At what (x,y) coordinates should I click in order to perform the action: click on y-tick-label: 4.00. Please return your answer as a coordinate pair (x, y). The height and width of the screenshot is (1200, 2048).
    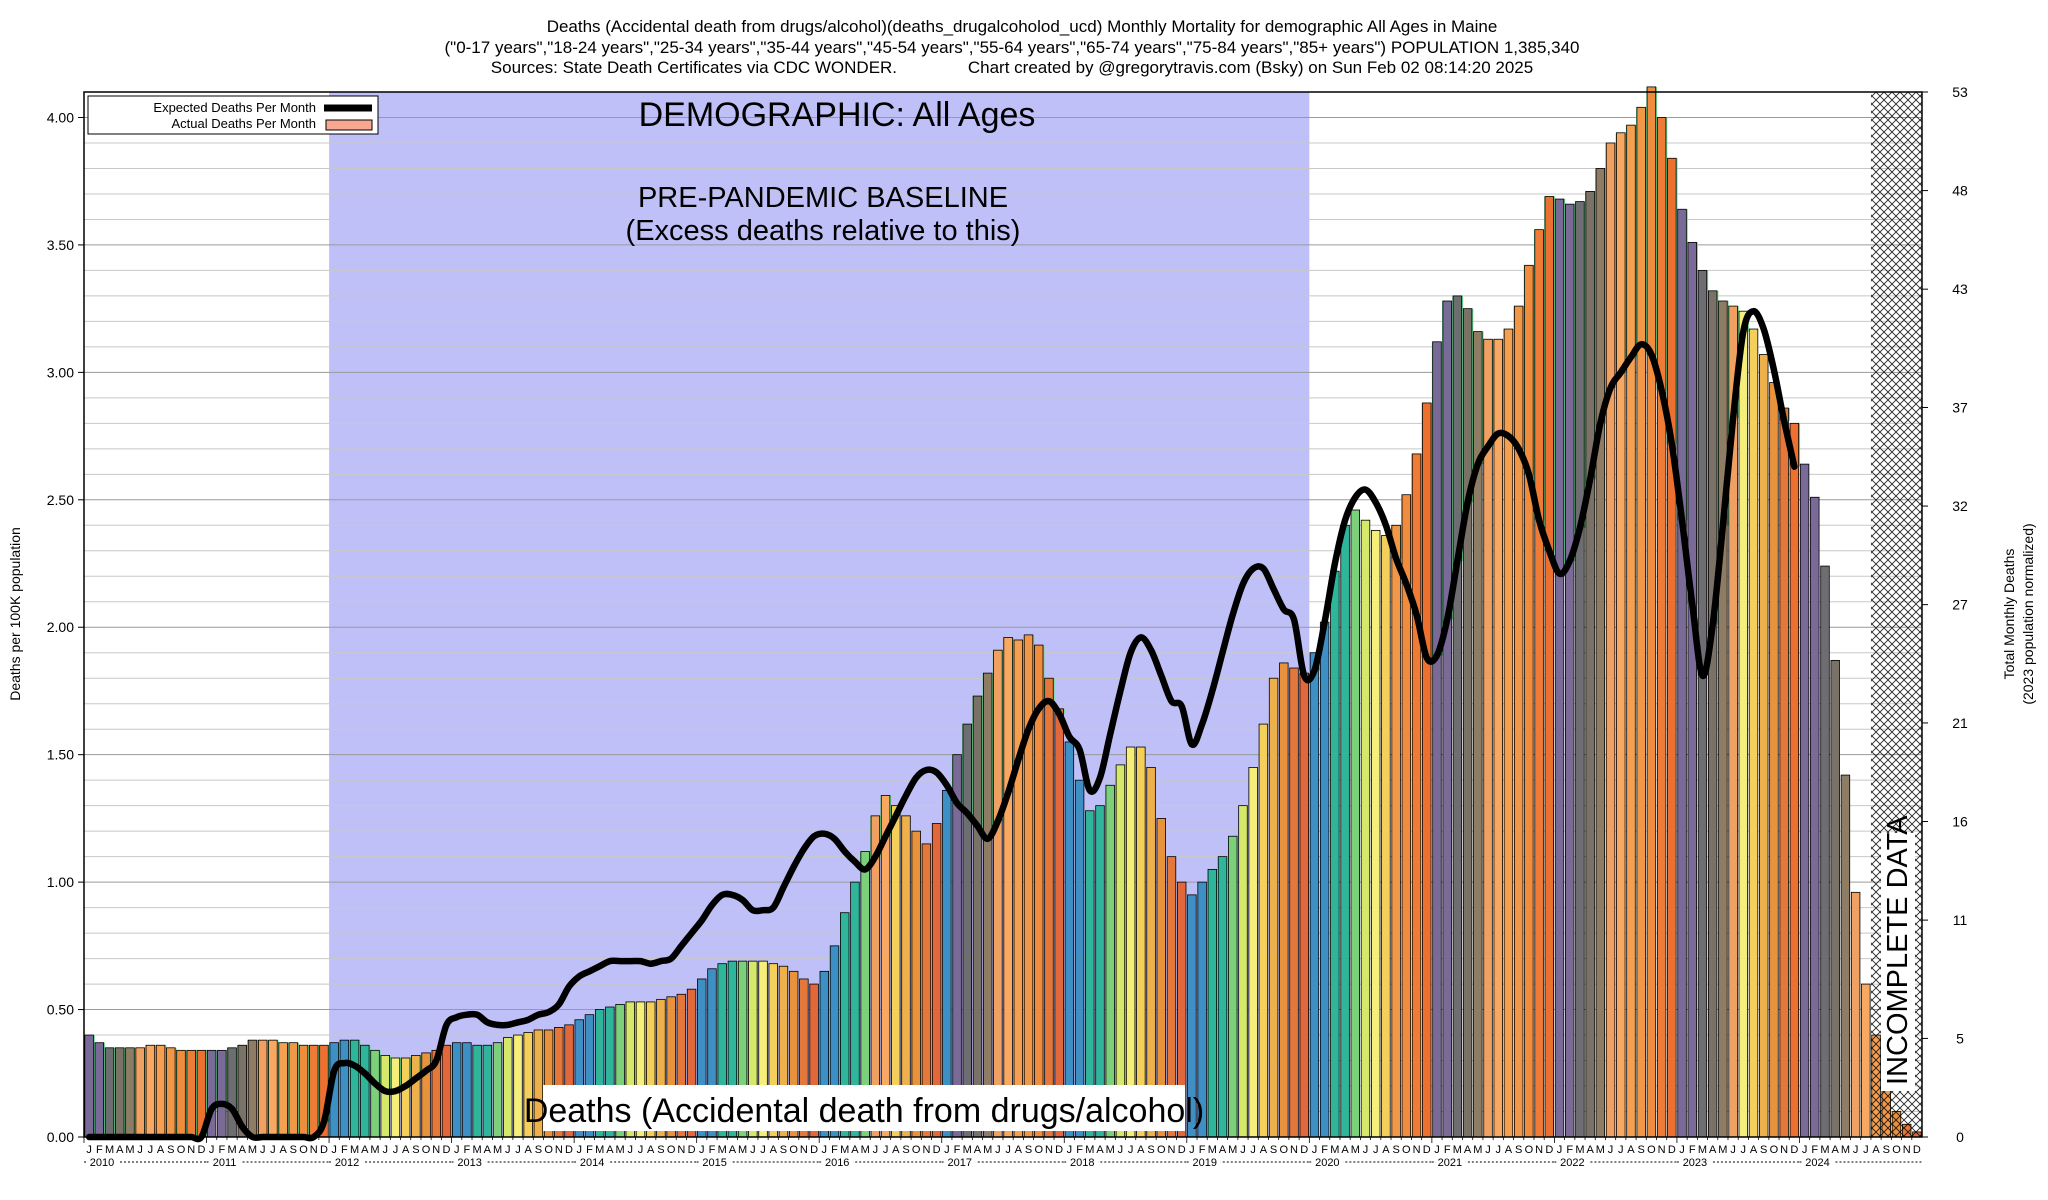
    Looking at the image, I should click on (60, 117).